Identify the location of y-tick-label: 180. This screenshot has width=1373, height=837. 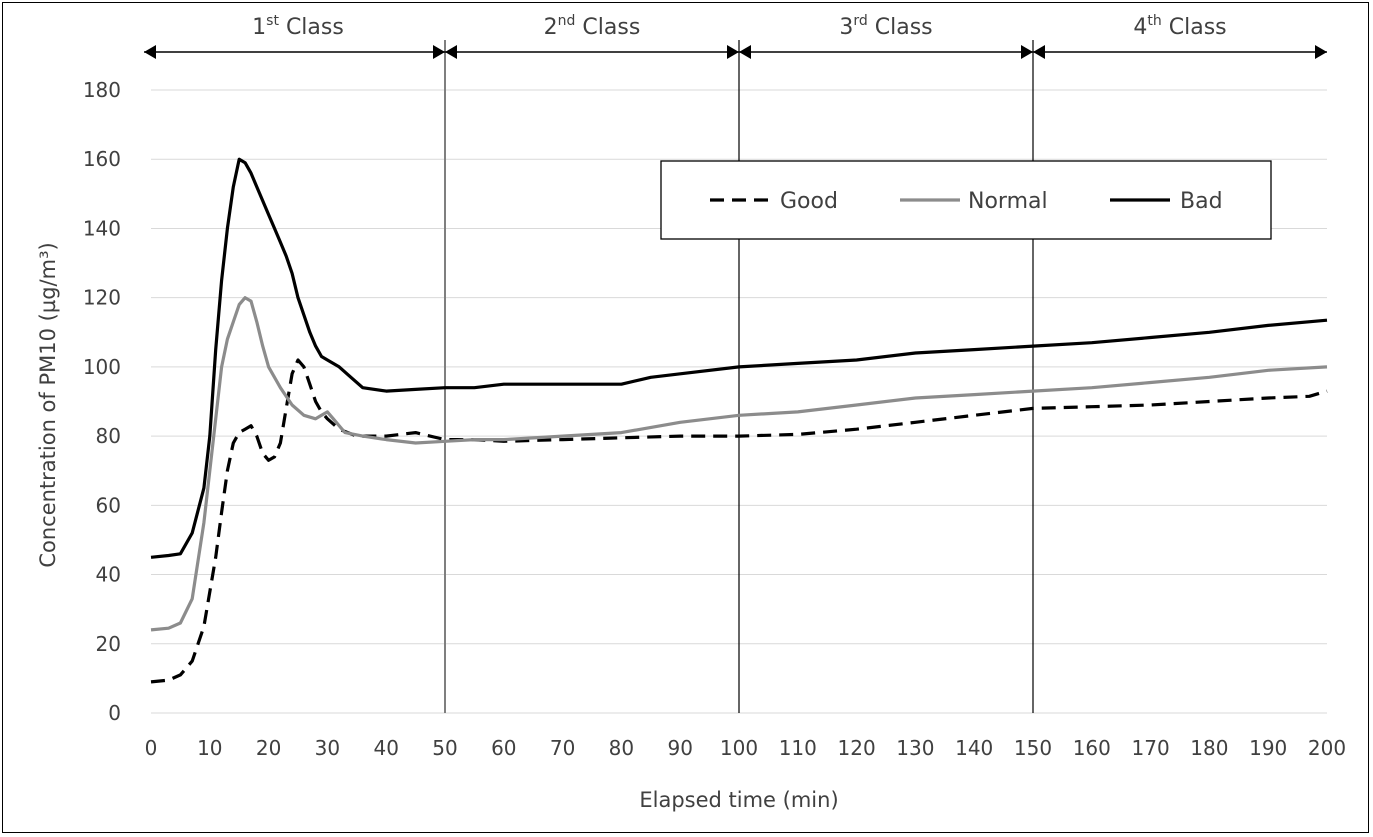
(102, 90).